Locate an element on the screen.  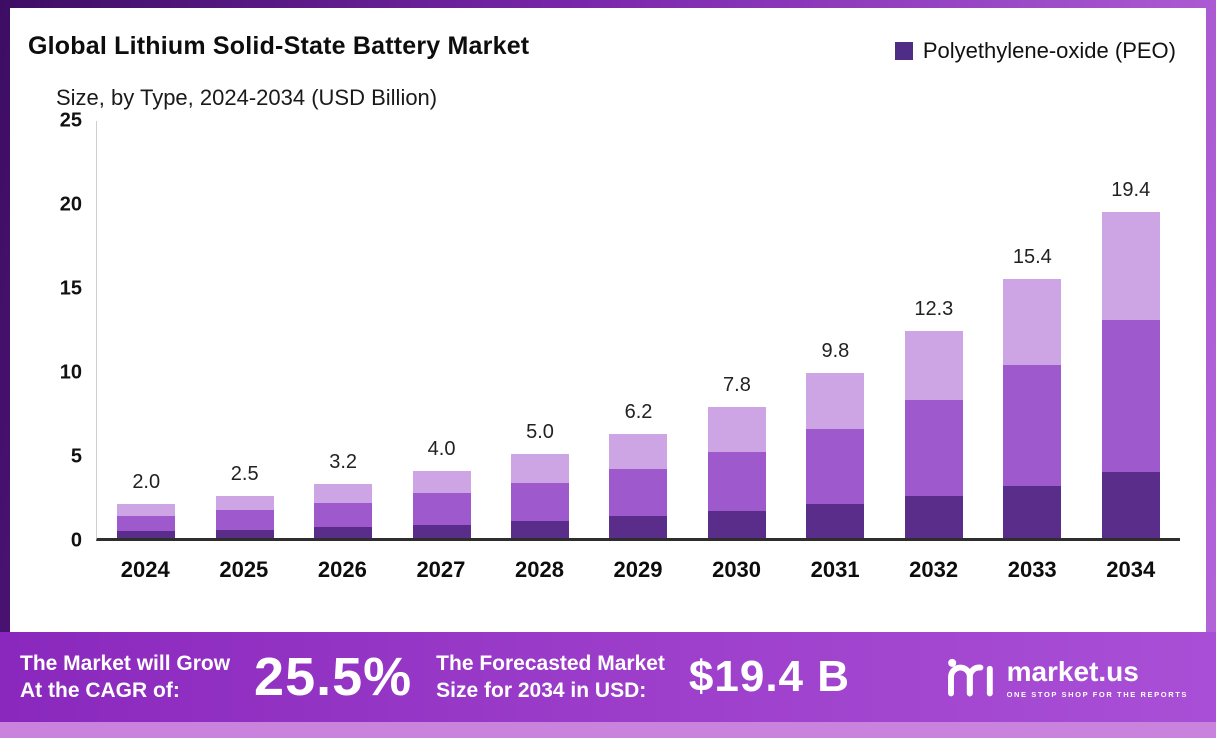
bar-column: 19.4 is located at coordinates (1131, 329).